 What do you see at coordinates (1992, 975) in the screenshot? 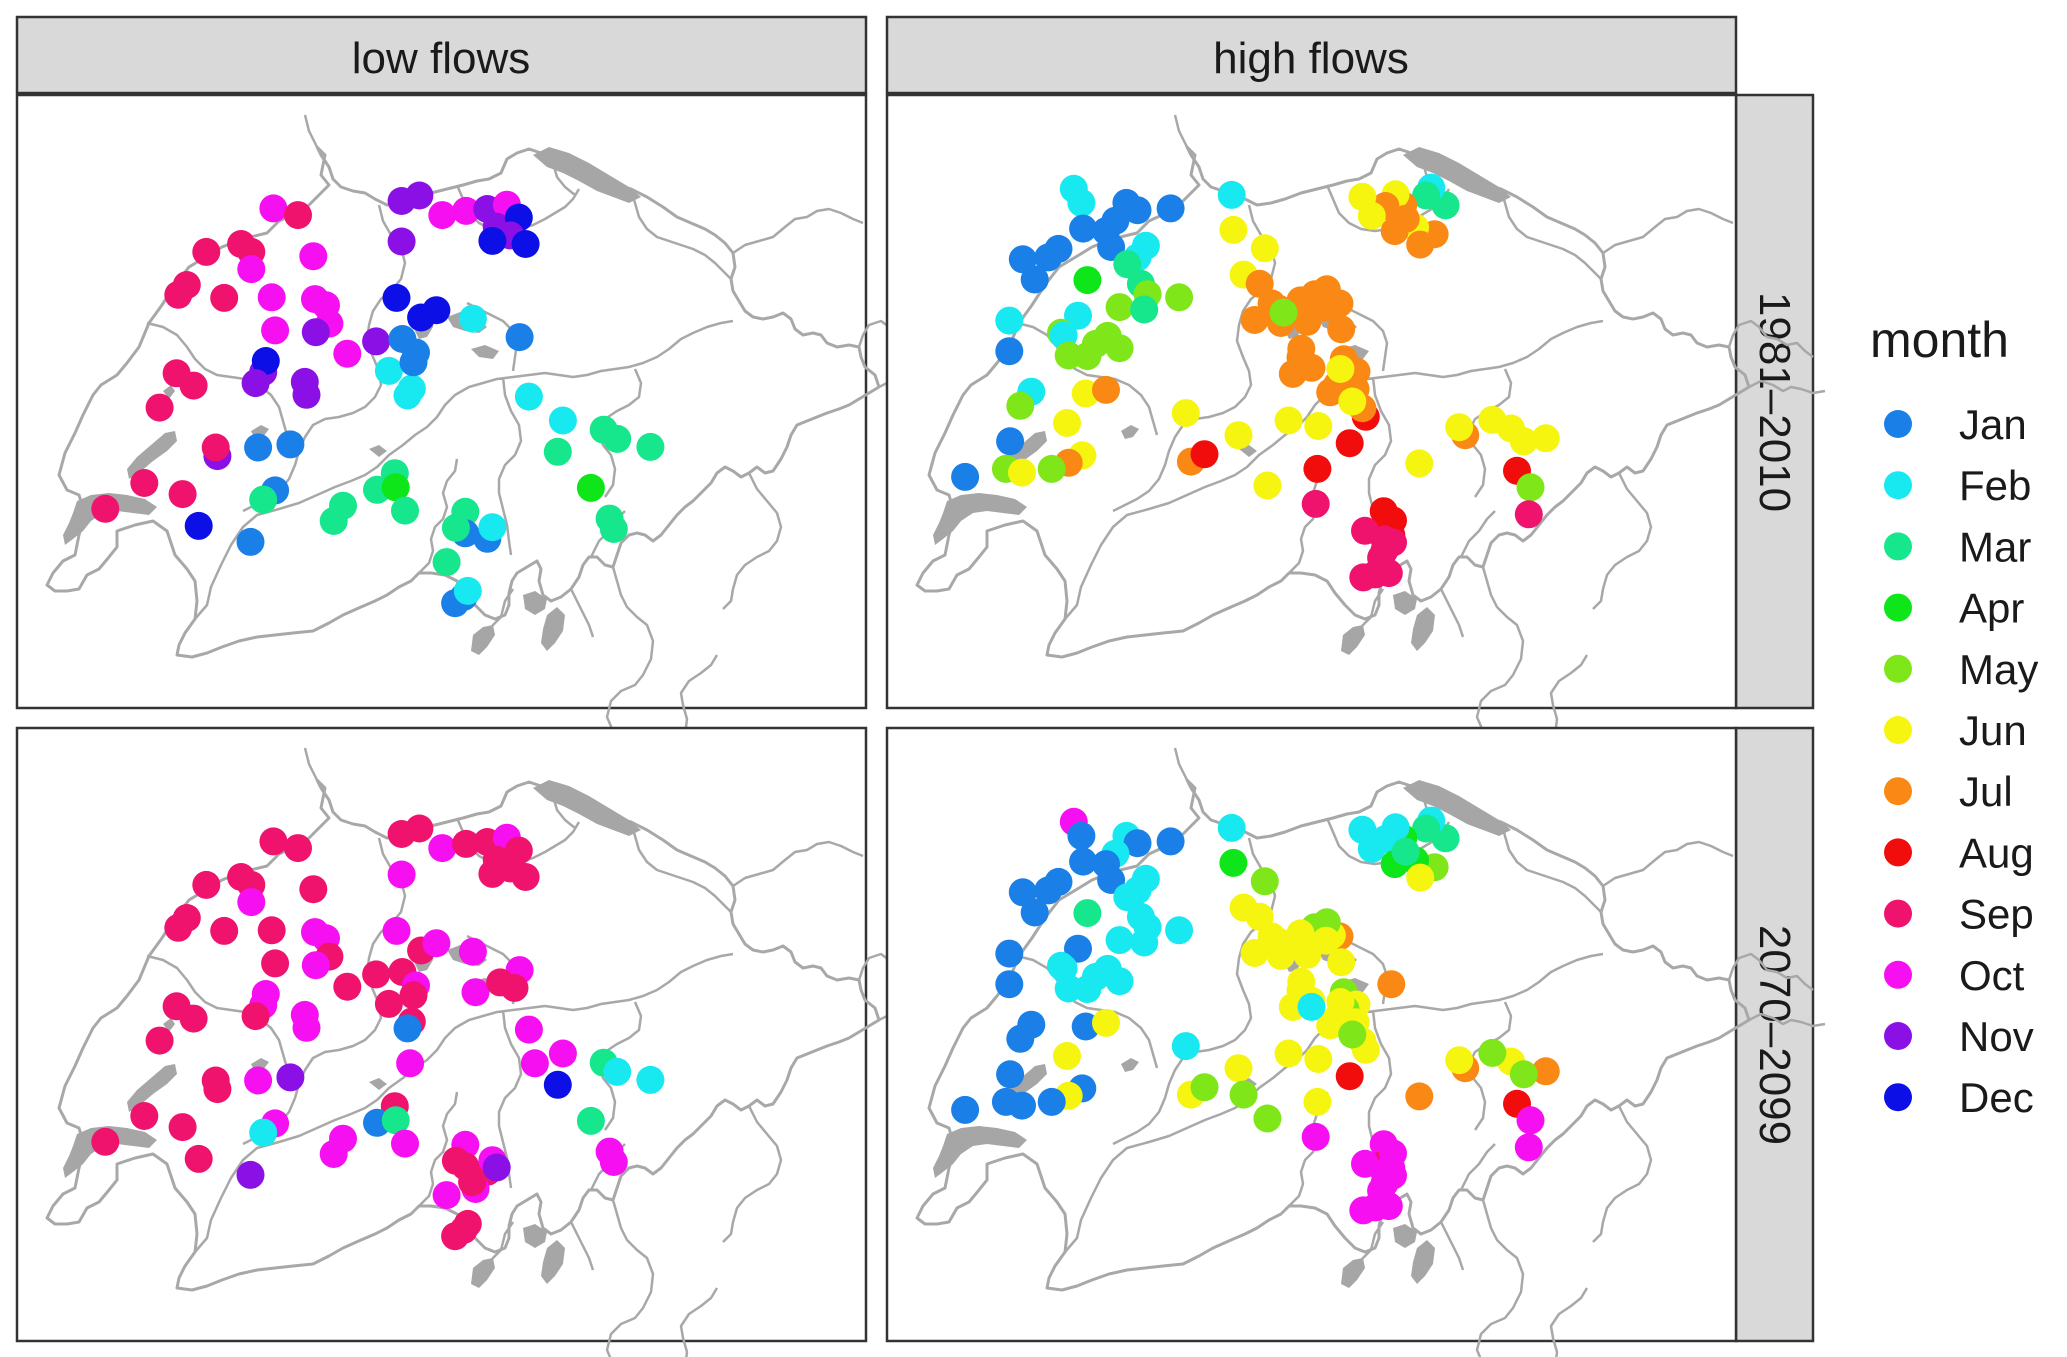
I see `legend-label: Oct` at bounding box center [1992, 975].